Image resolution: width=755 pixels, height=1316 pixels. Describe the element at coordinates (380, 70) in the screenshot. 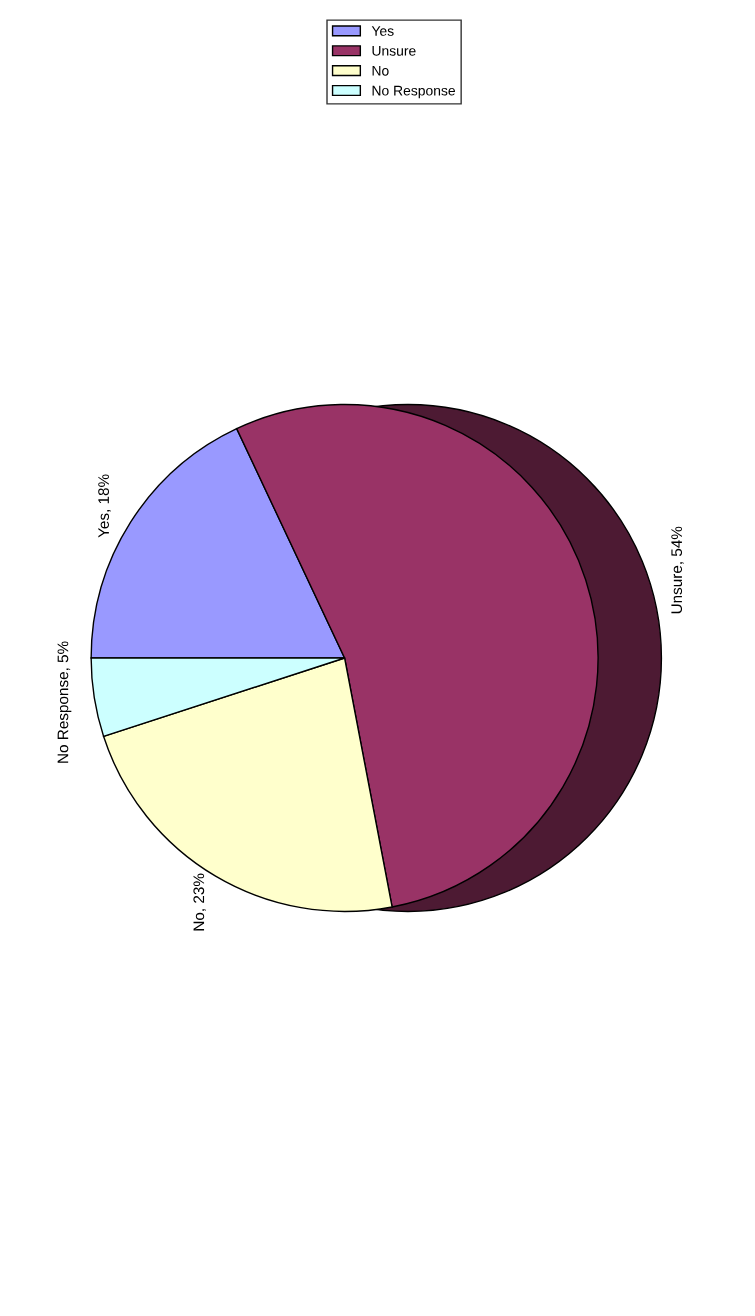

I see `legend-label: No` at that location.